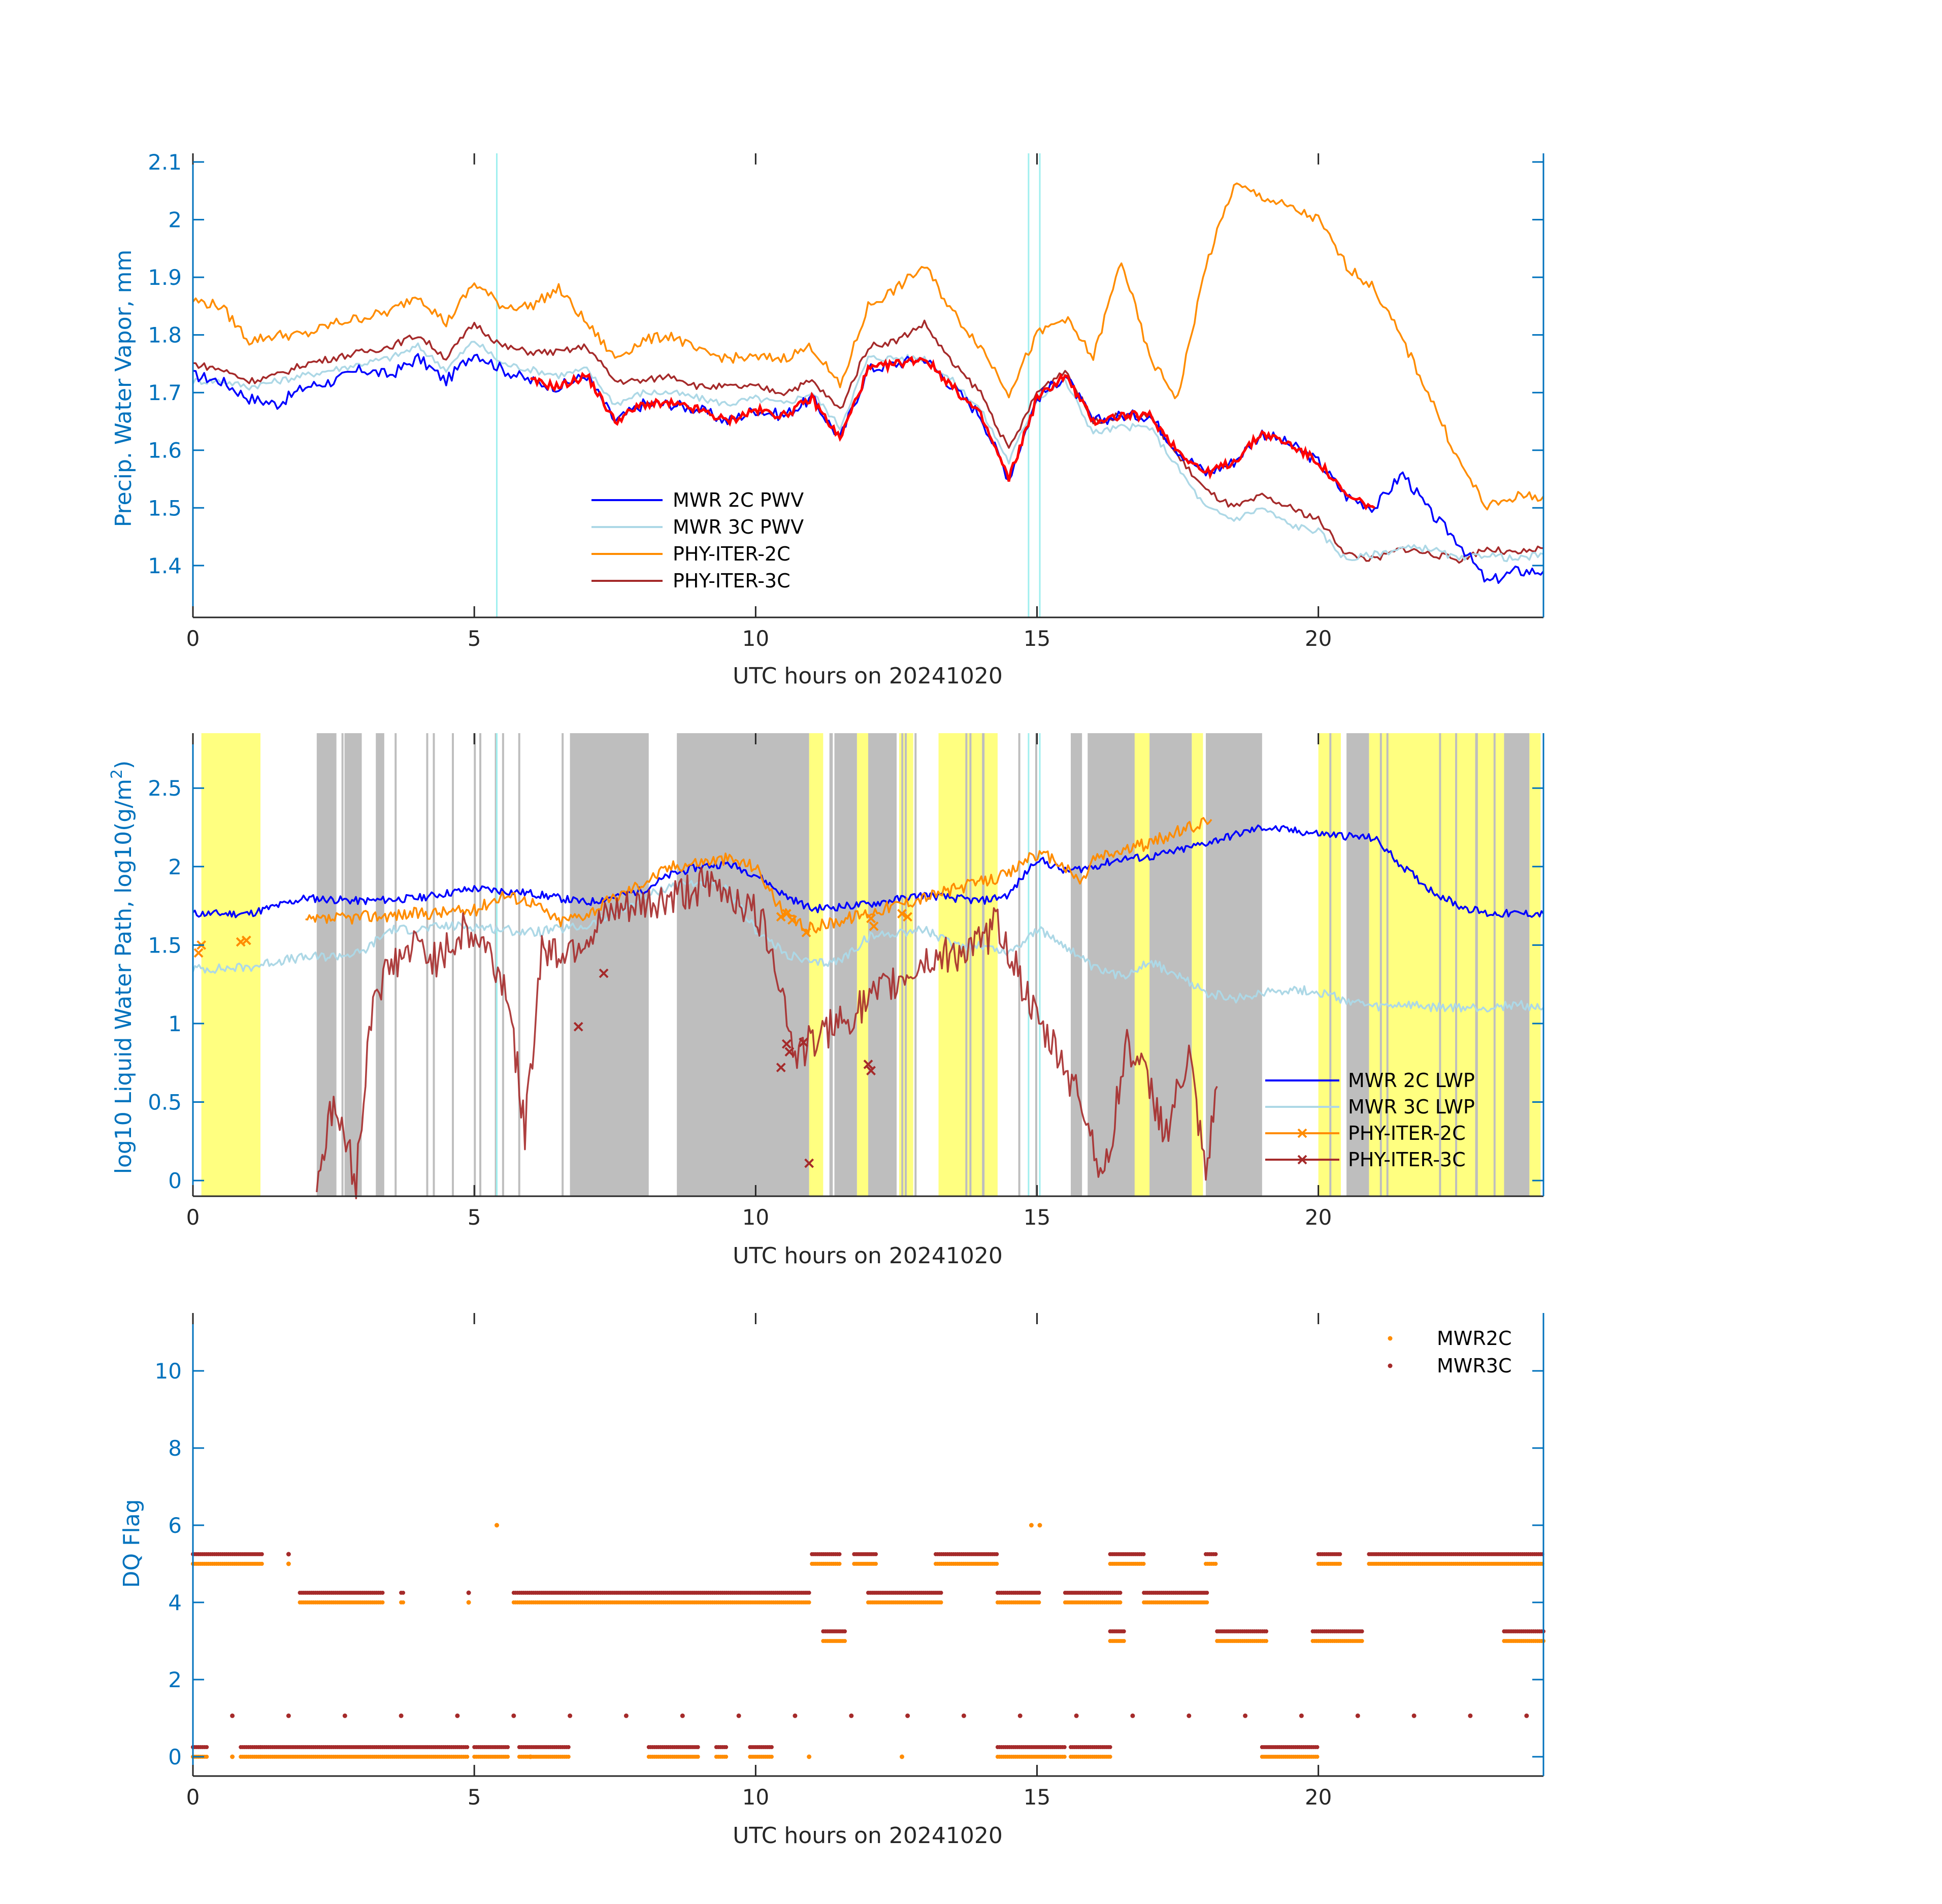 Image resolution: width=1942 pixels, height=1904 pixels. What do you see at coordinates (755, 639) in the screenshot?
I see `pwv-xtick-label: 10` at bounding box center [755, 639].